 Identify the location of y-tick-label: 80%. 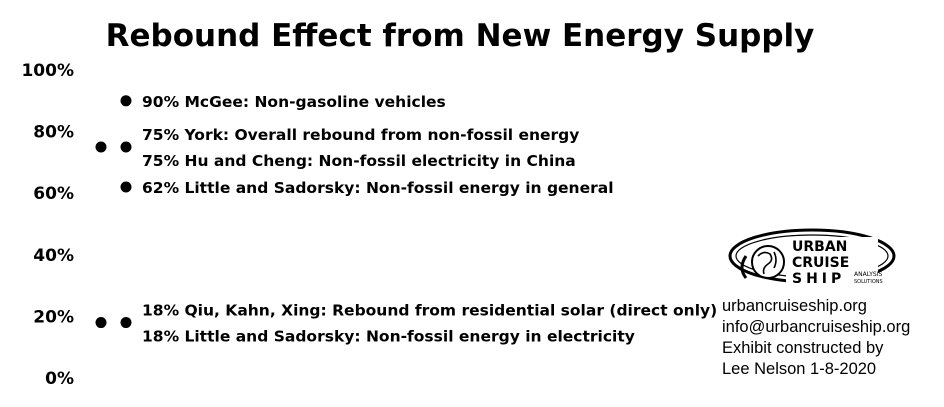
(53, 133).